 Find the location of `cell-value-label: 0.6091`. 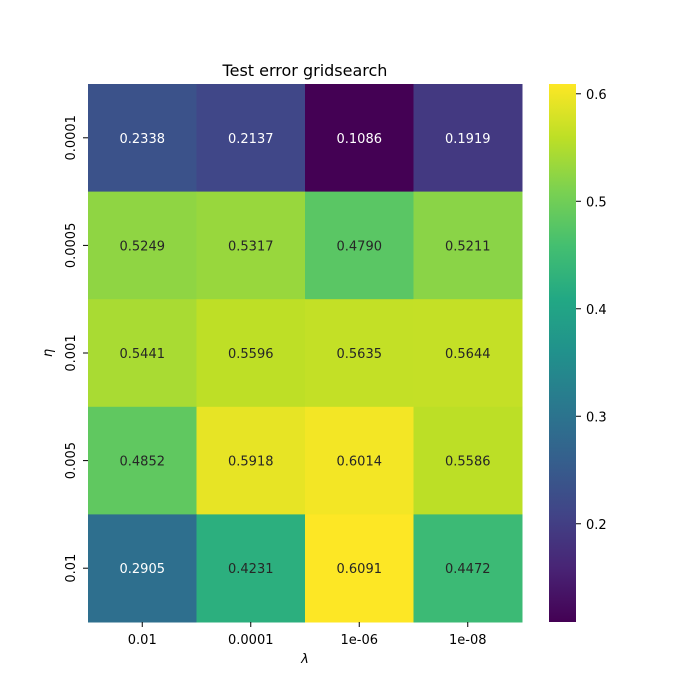

cell-value-label: 0.6091 is located at coordinates (360, 569).